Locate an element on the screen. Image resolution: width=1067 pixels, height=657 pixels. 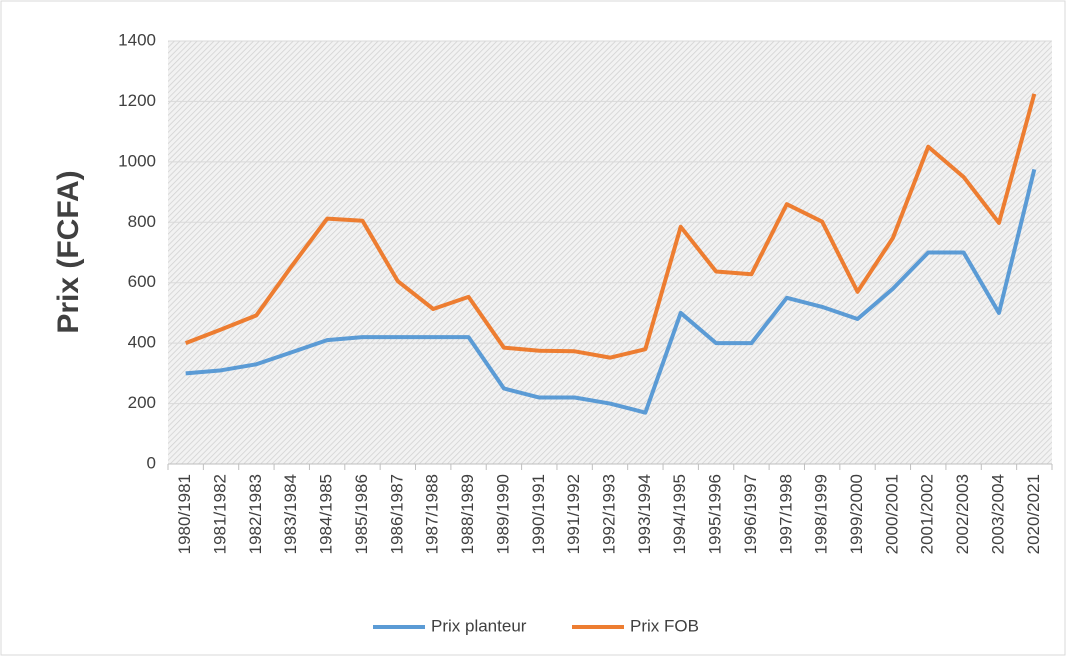
y-tick-label: 400 is located at coordinates (142, 342).